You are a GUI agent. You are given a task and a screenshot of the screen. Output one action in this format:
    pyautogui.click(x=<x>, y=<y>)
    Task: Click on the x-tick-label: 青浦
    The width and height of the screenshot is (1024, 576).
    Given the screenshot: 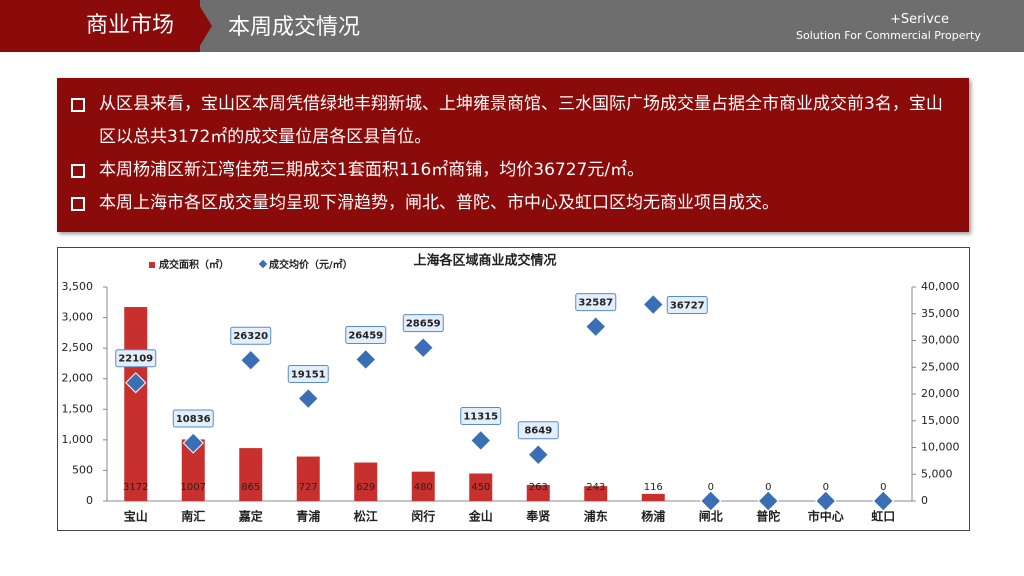 What is the action you would take?
    pyautogui.click(x=308, y=516)
    